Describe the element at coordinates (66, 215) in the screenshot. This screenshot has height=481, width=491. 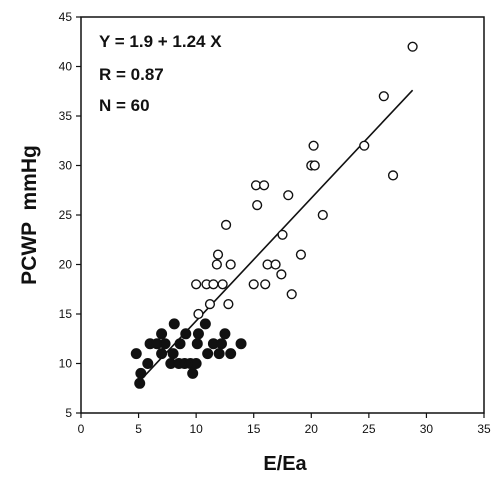
I see `y-tick-label: 25` at that location.